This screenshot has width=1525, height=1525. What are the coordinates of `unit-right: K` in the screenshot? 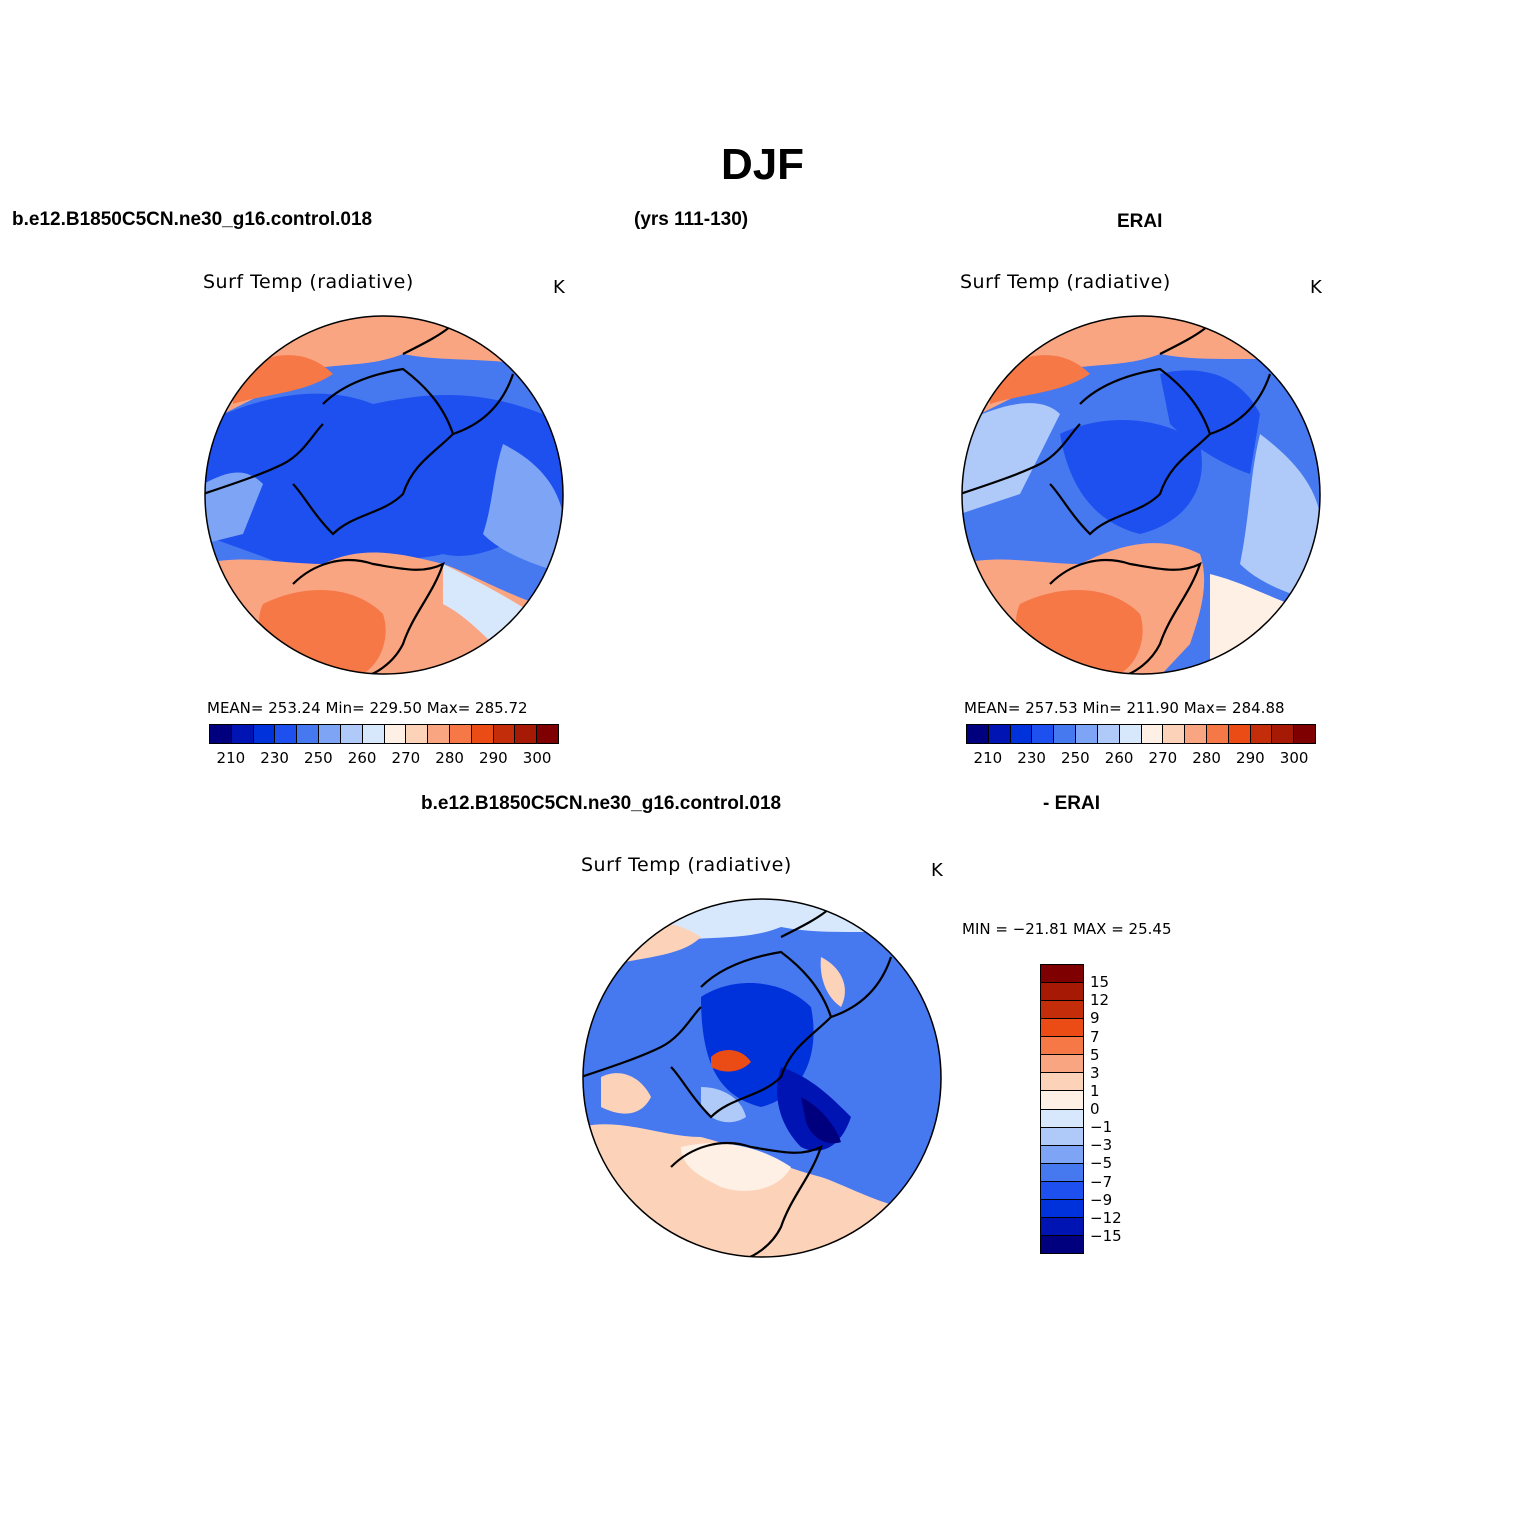 It's located at (1316, 287).